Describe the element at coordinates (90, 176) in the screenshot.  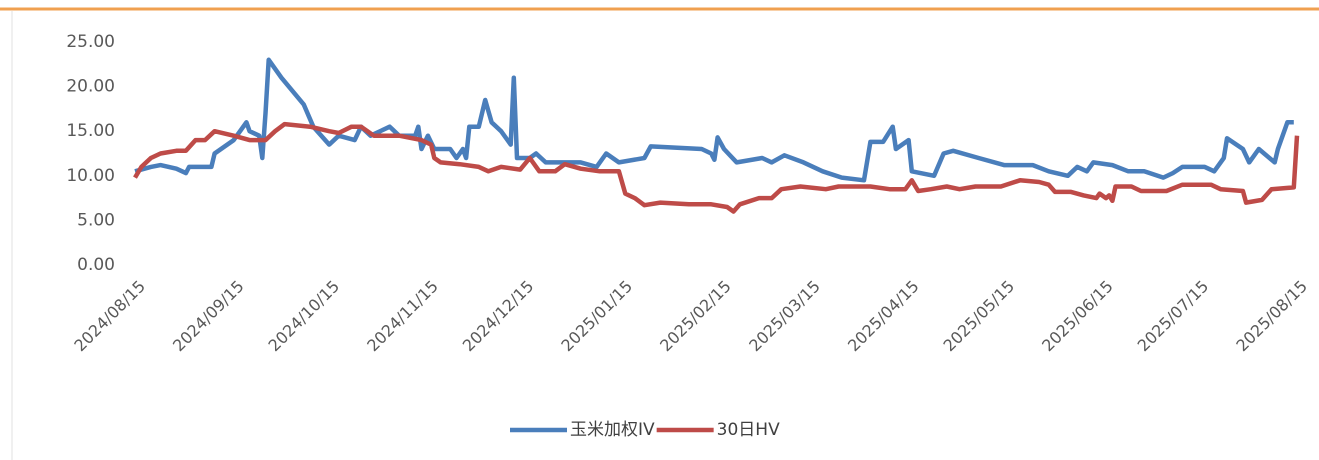
I see `y-tick-label: 10.00` at that location.